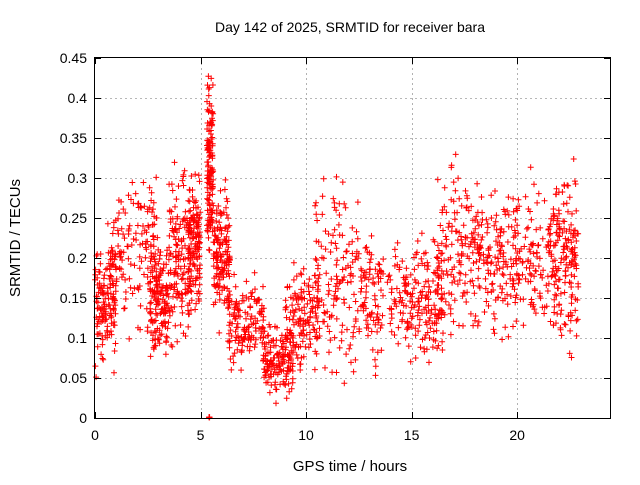 The height and width of the screenshot is (485, 640). Describe the element at coordinates (73, 58) in the screenshot. I see `y-tick-label: 0.45` at that location.